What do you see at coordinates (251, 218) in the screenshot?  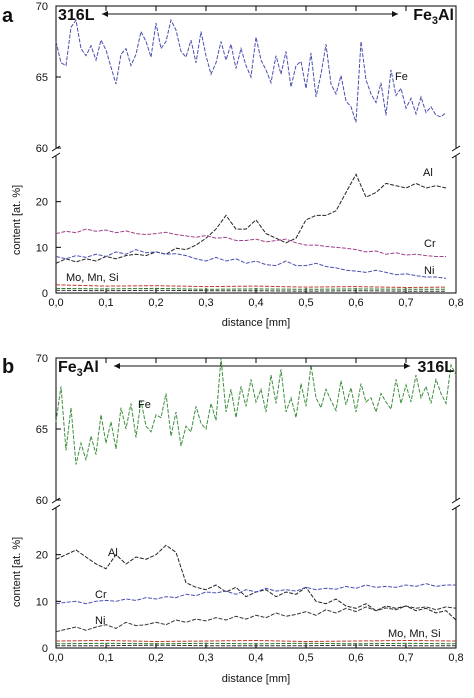 I see `series-line-al` at bounding box center [251, 218].